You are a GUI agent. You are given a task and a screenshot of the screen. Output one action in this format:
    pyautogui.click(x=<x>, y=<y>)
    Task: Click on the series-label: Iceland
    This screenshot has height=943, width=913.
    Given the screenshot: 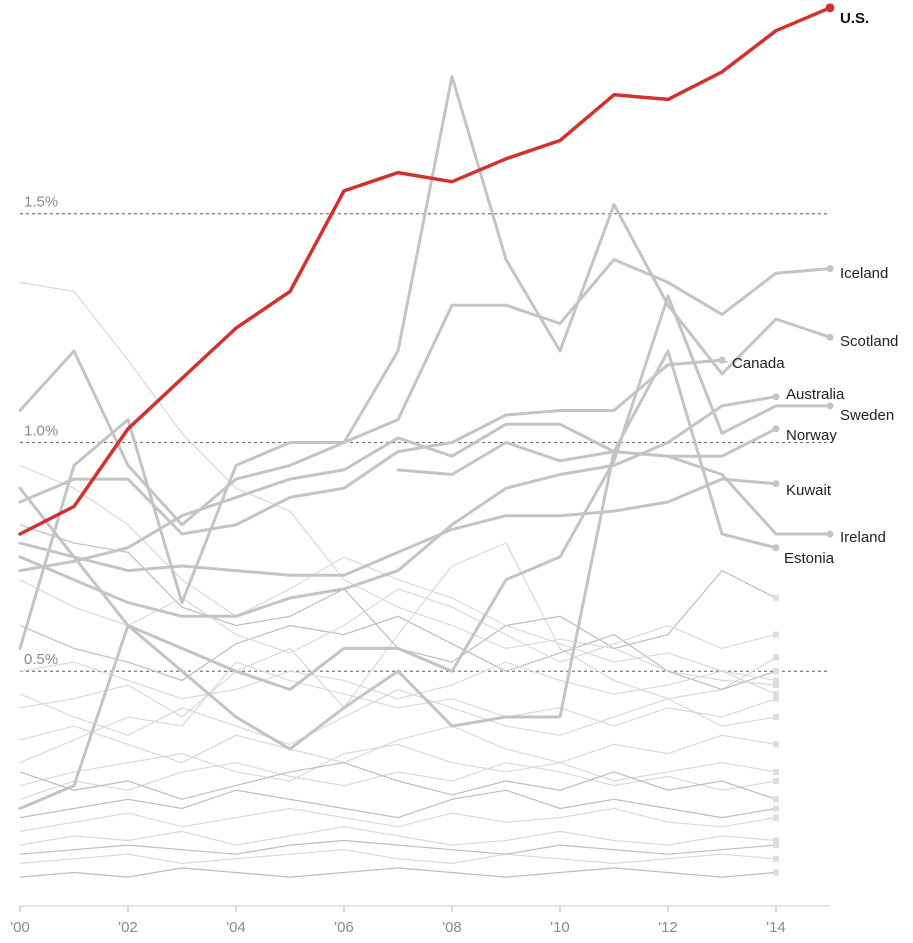 What is the action you would take?
    pyautogui.click(x=864, y=273)
    